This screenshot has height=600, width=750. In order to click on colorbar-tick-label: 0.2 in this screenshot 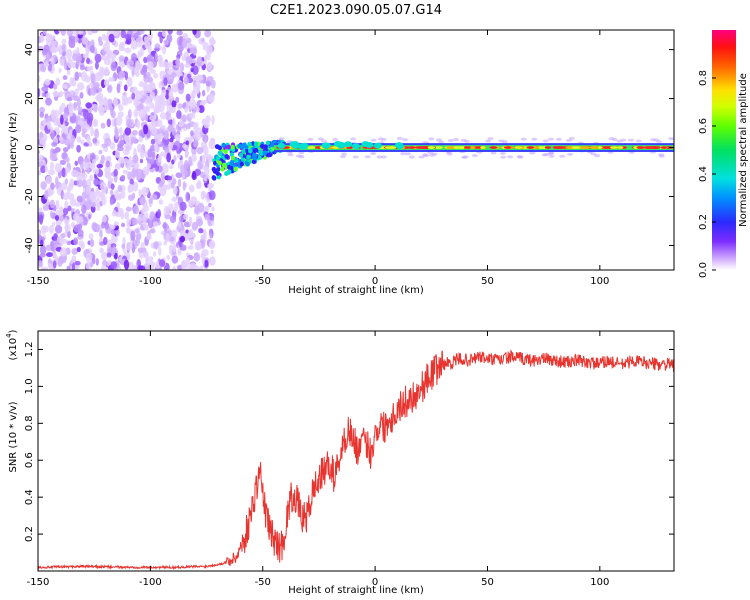, I will do `click(703, 222)`.